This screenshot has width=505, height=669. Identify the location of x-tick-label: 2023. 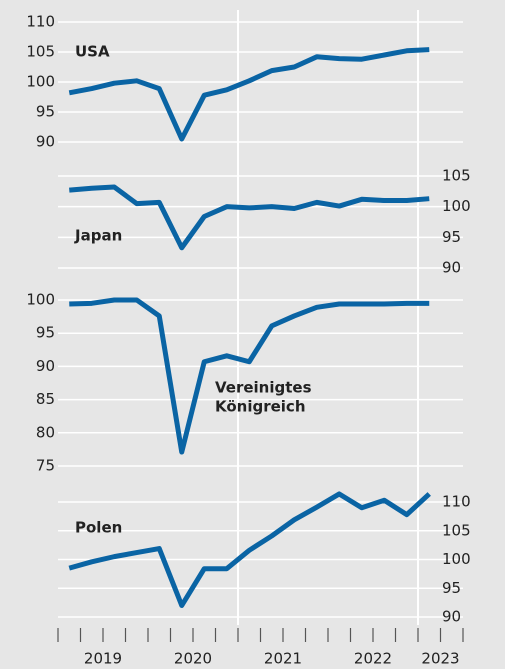
(440, 659).